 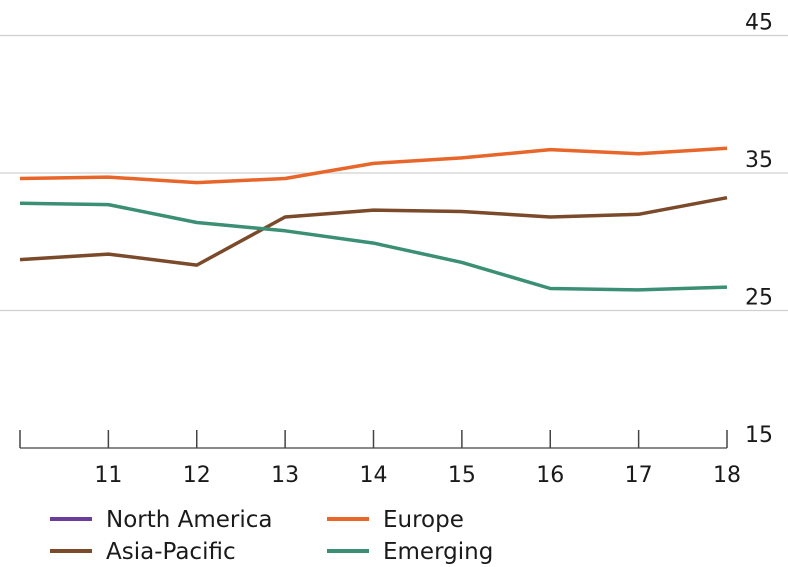 I want to click on series-line-asia-pacific, so click(x=373, y=231).